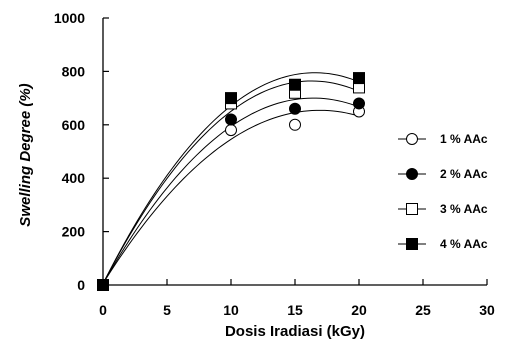 Image resolution: width=505 pixels, height=345 pixels. What do you see at coordinates (81, 285) in the screenshot?
I see `y-tick-label: 0` at bounding box center [81, 285].